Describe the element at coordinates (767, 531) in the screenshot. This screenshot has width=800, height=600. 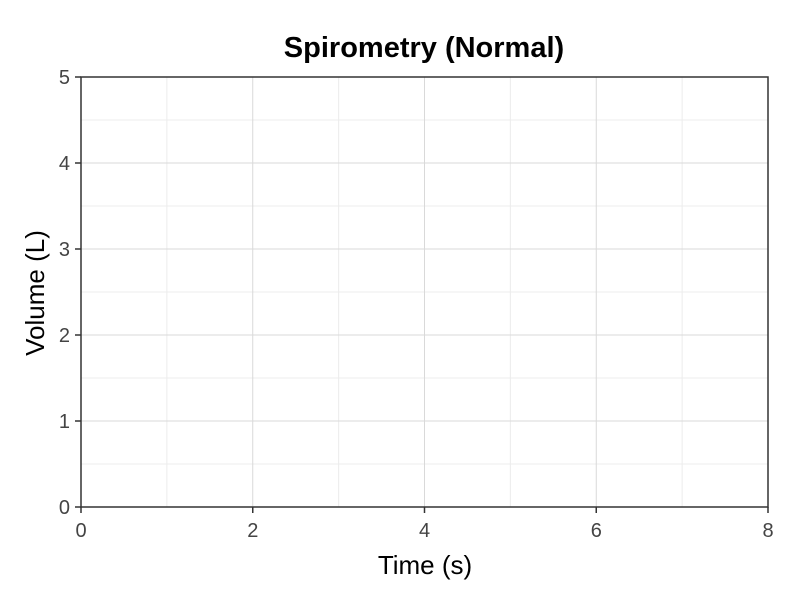
I see `x-tick-label-4: 8` at that location.